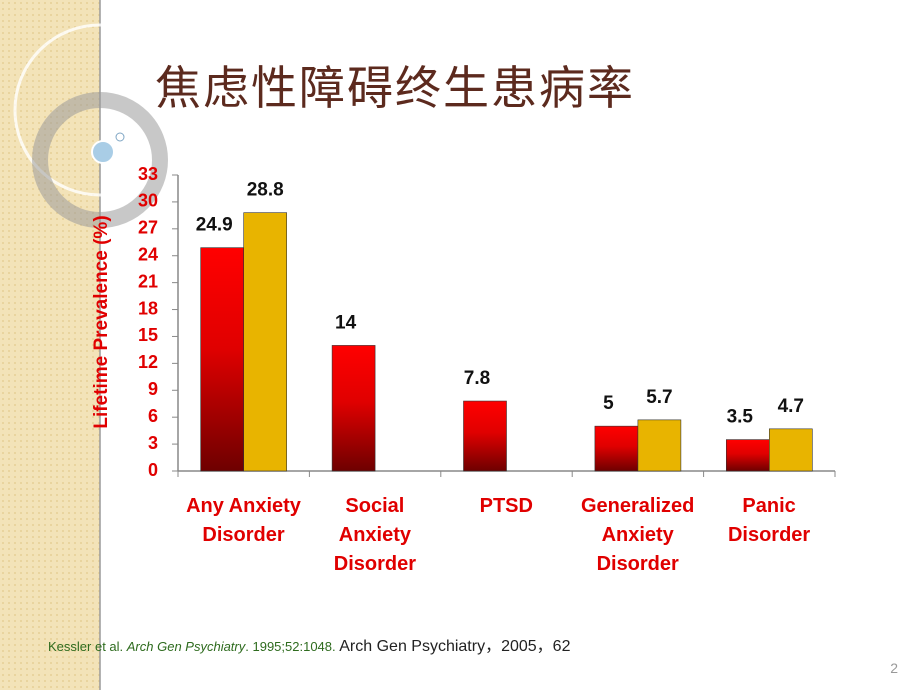 The width and height of the screenshot is (920, 690). What do you see at coordinates (506, 506) in the screenshot?
I see `x-tick-label: PTSD` at bounding box center [506, 506].